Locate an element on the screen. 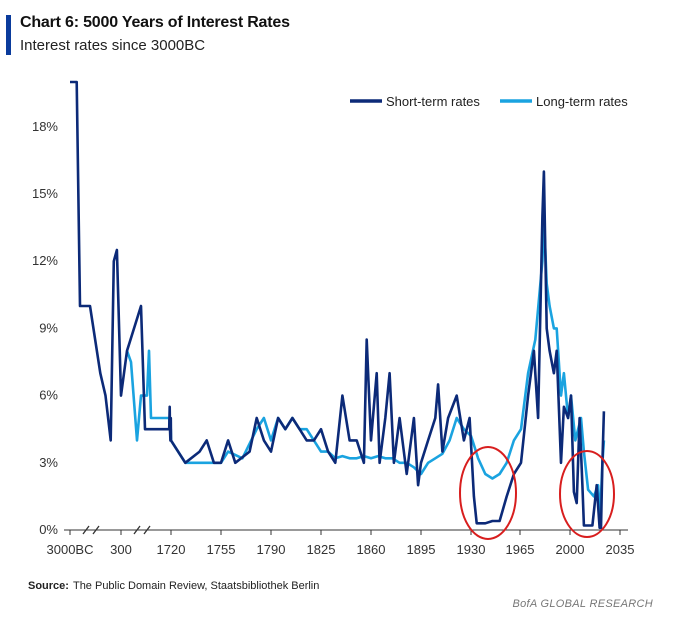  y-tick-label: 9% is located at coordinates (48, 327).